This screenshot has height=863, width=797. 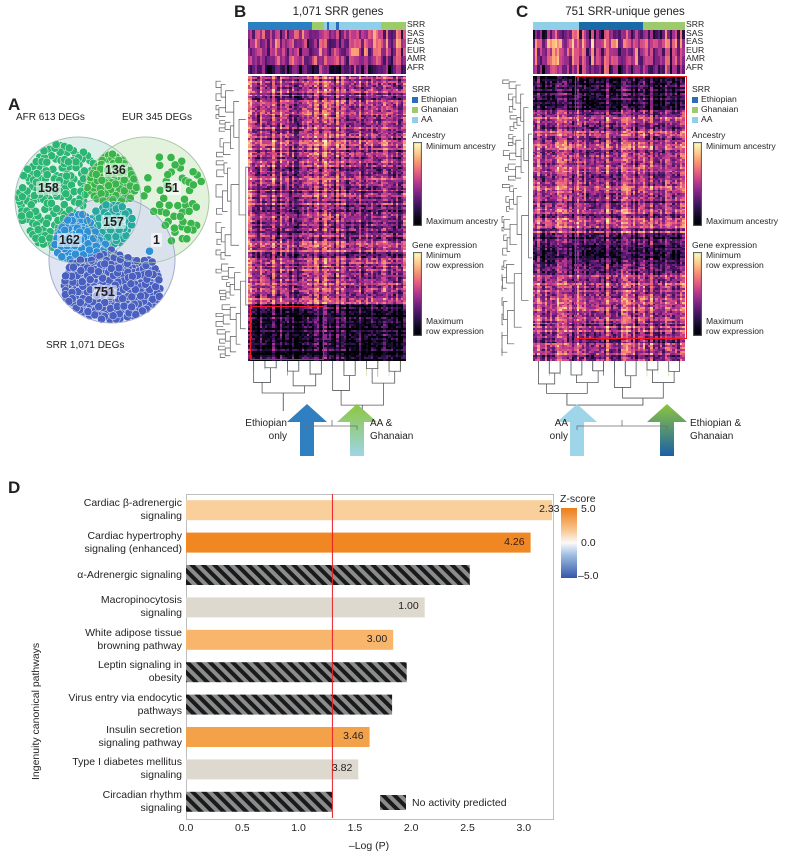 What do you see at coordinates (609, 383) in the screenshot?
I see `panel-c-col-dendrogram` at bounding box center [609, 383].